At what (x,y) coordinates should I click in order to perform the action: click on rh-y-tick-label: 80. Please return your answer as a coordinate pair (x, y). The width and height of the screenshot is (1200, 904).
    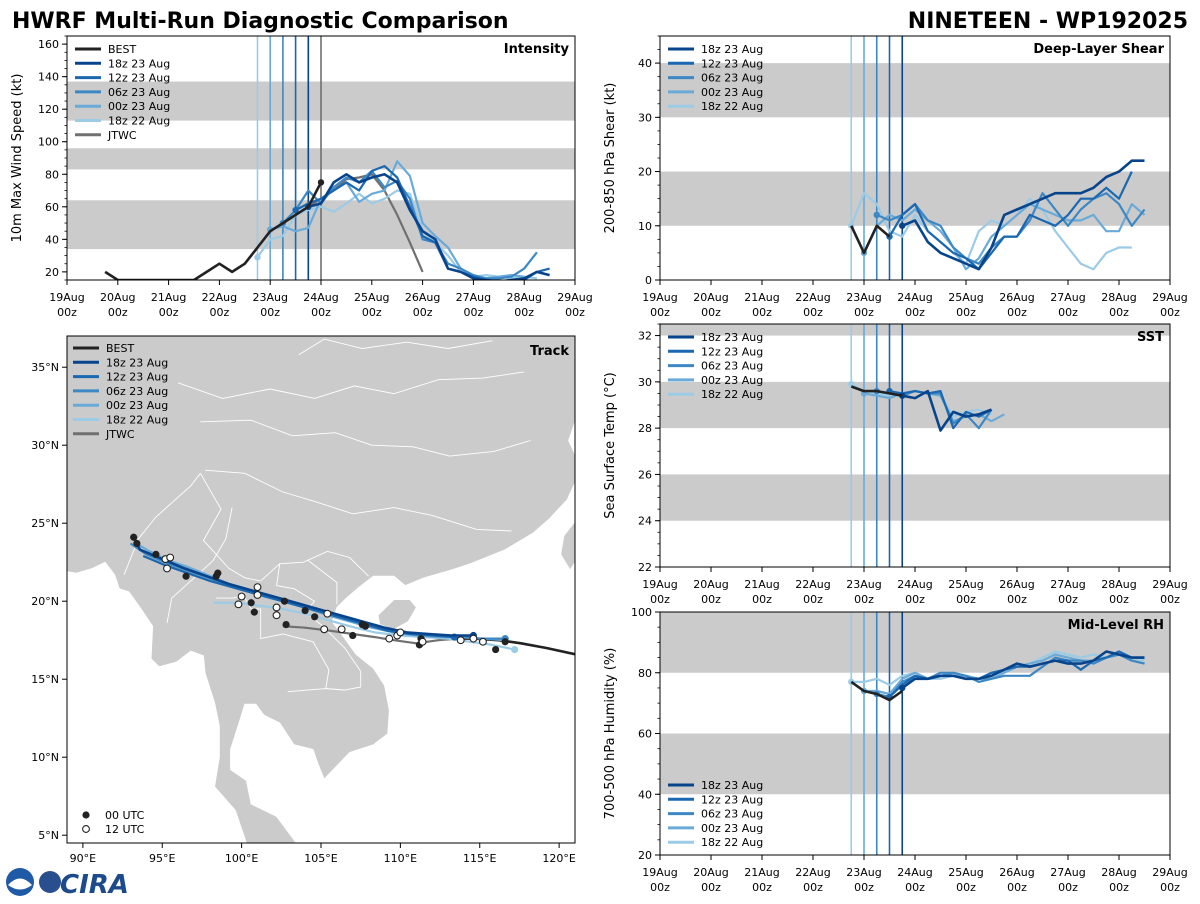
    Looking at the image, I should click on (645, 673).